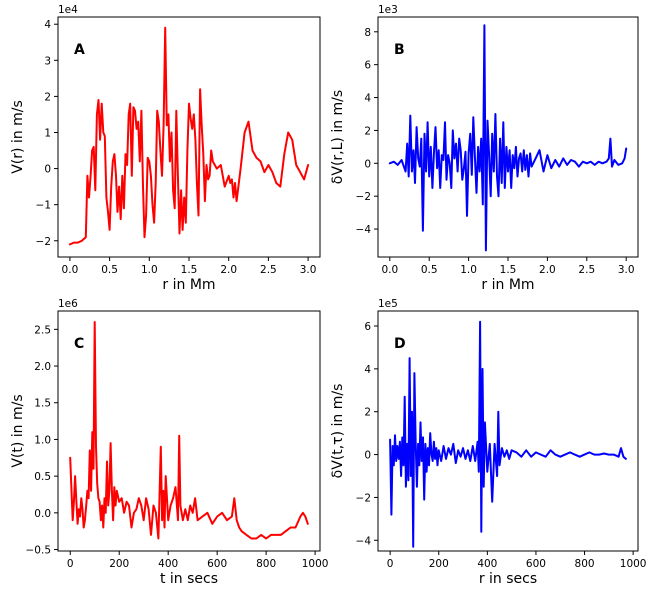 The image size is (654, 593). Describe the element at coordinates (439, 564) in the screenshot. I see `x-tick-label-D: 200` at that location.